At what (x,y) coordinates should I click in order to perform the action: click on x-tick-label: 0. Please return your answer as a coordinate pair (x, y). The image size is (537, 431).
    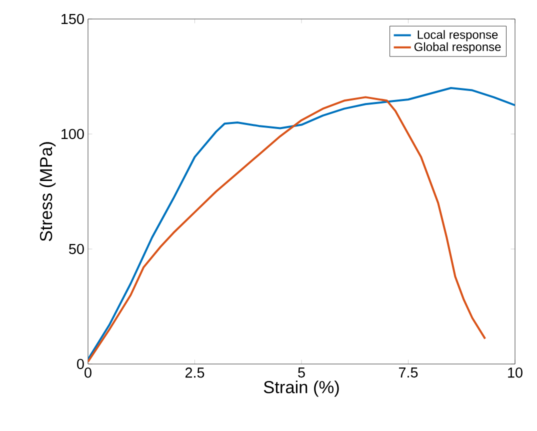
    Looking at the image, I should click on (88, 373).